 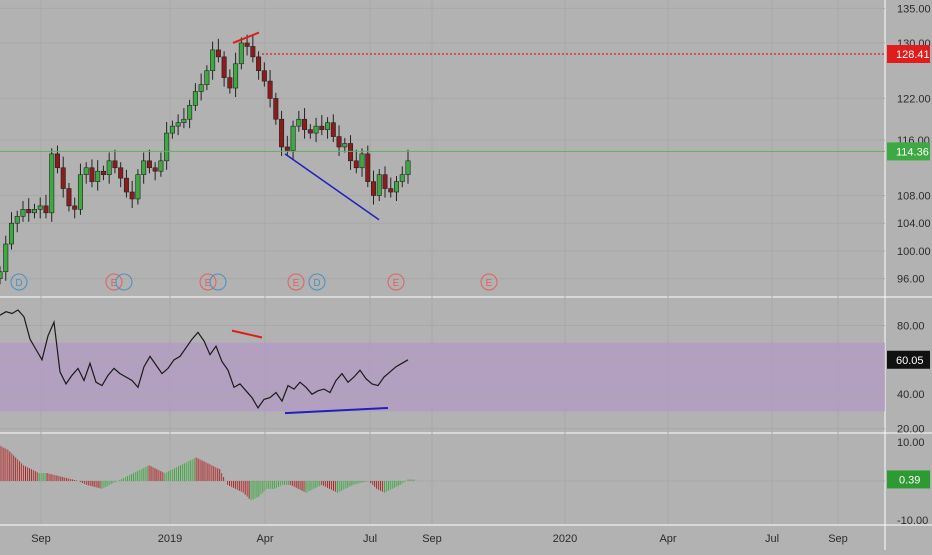 What do you see at coordinates (914, 224) in the screenshot?
I see `price-tick-label: 104.00` at bounding box center [914, 224].